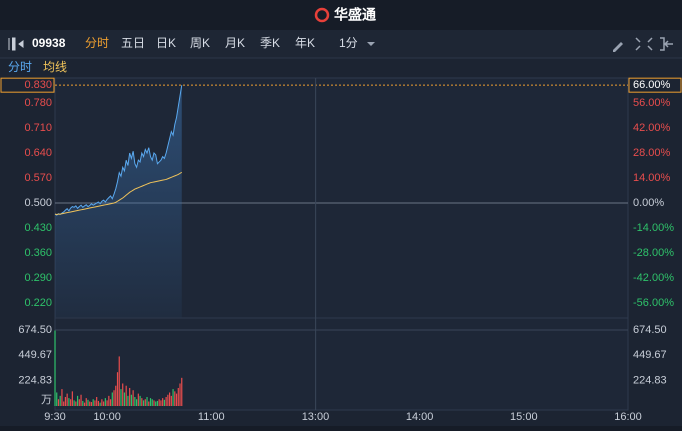  What do you see at coordinates (118, 150) in the screenshot?
I see `price-line` at bounding box center [118, 150].